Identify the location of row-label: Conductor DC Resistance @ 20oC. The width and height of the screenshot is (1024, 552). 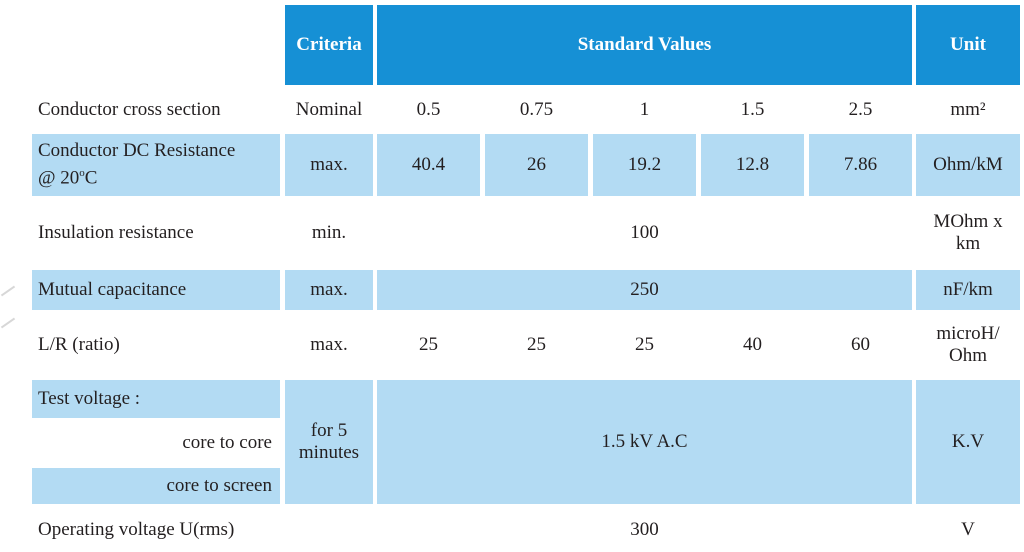
(156, 165).